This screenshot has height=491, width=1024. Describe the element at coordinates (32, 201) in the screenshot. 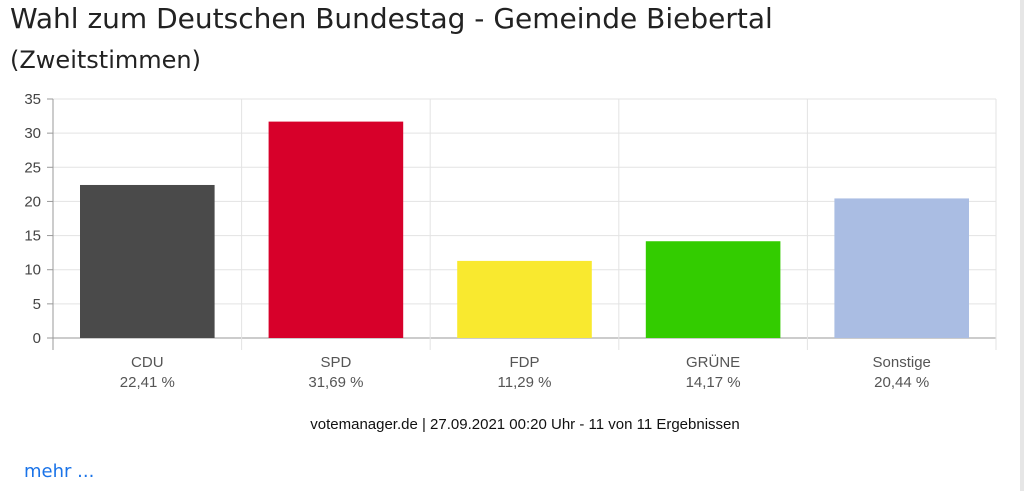

I see `y-tick-label: 20` at that location.